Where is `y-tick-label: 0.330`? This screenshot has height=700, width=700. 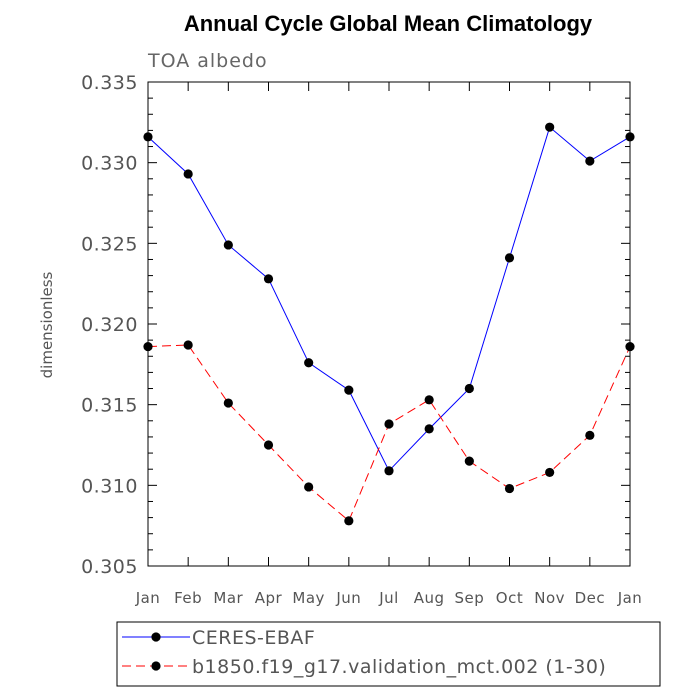
y-tick-label: 0.330 is located at coordinates (109, 164).